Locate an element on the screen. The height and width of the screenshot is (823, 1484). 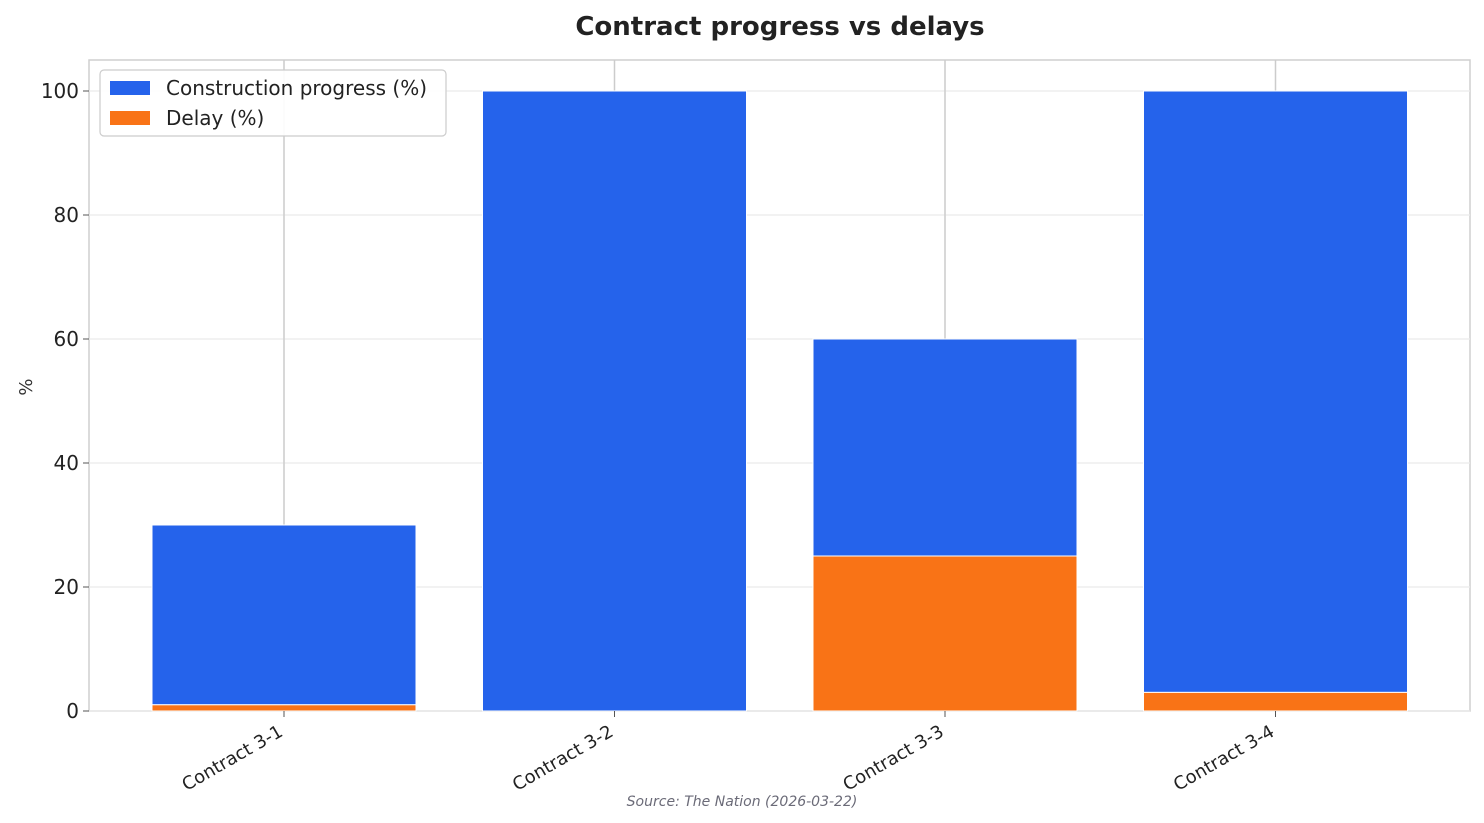
legend: Construction progress (%) Delay (%) is located at coordinates (273, 103).